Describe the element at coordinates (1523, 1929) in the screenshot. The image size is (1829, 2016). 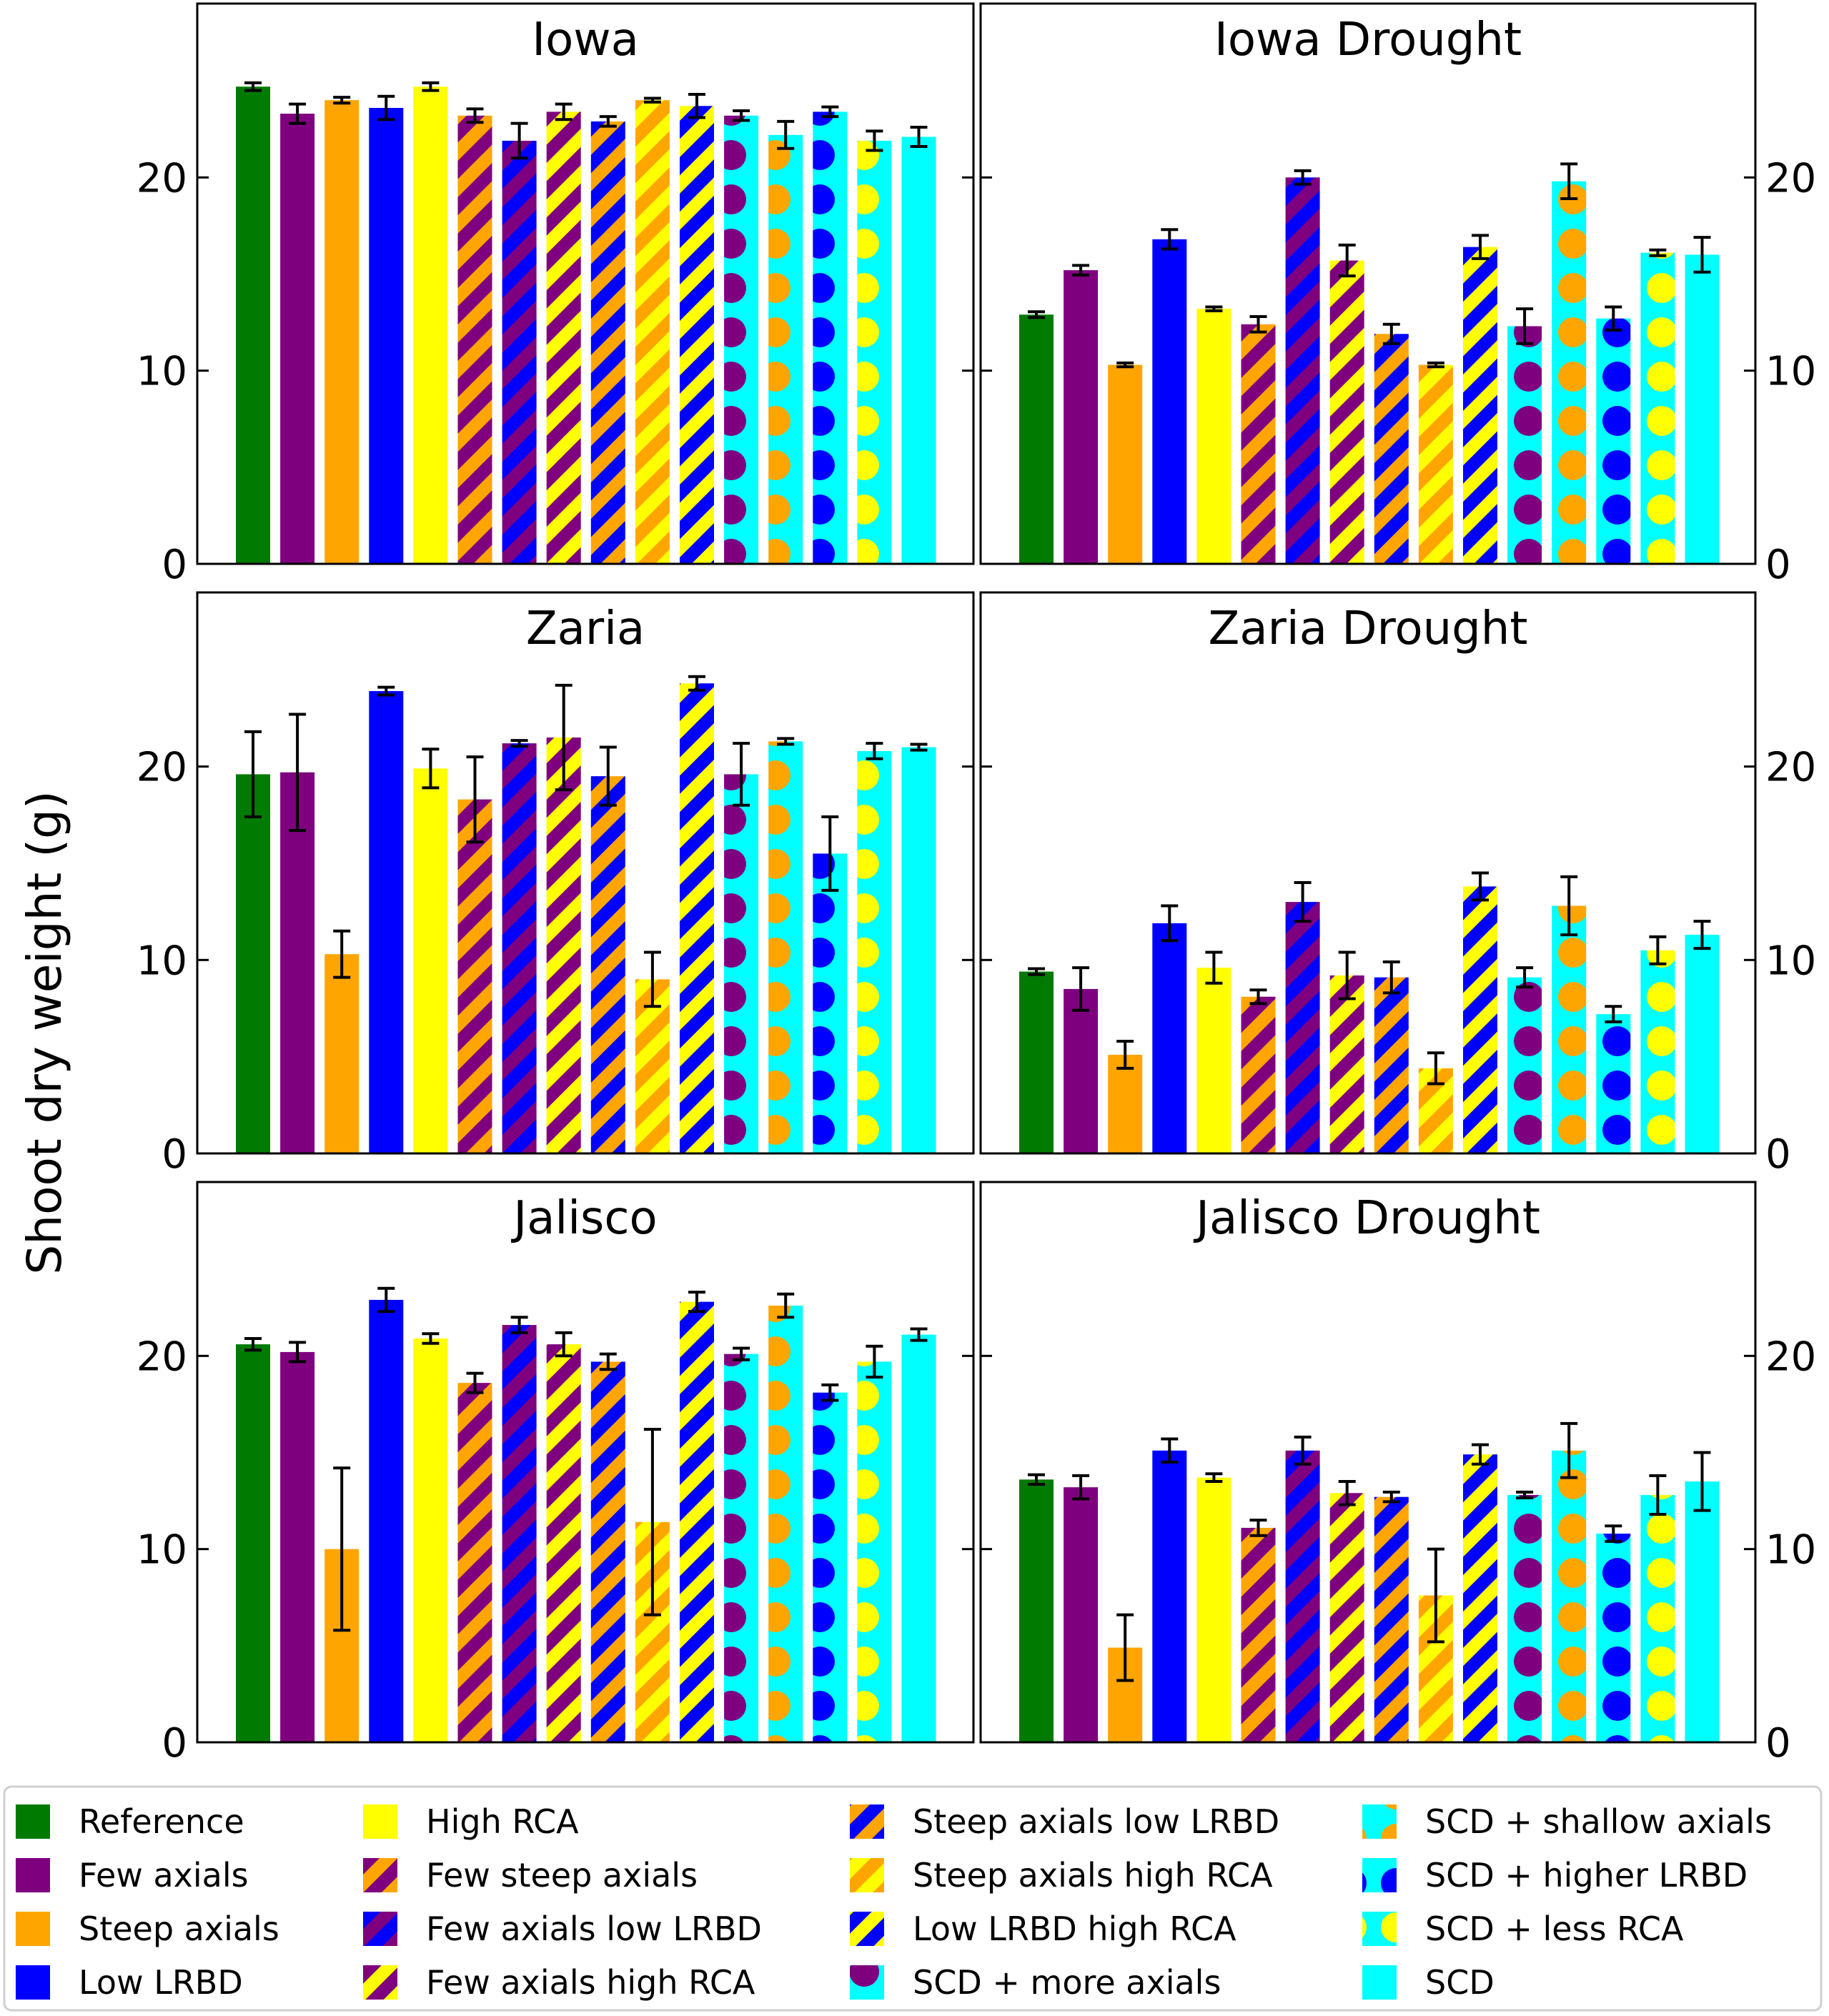
I see `legend-item: SCD + less RCA` at that location.